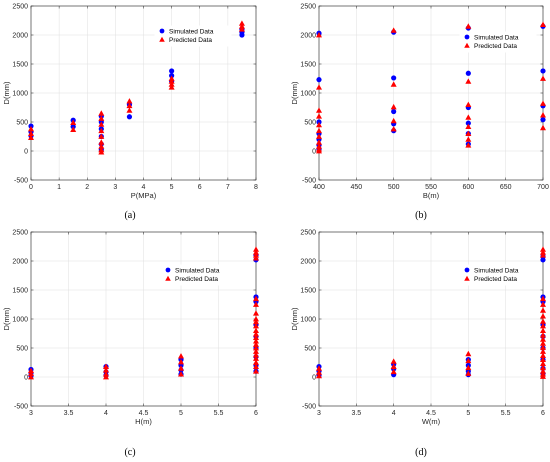 The width and height of the screenshot is (550, 462). What do you see at coordinates (115, 187) in the screenshot?
I see `x-tick-label: 3` at bounding box center [115, 187].